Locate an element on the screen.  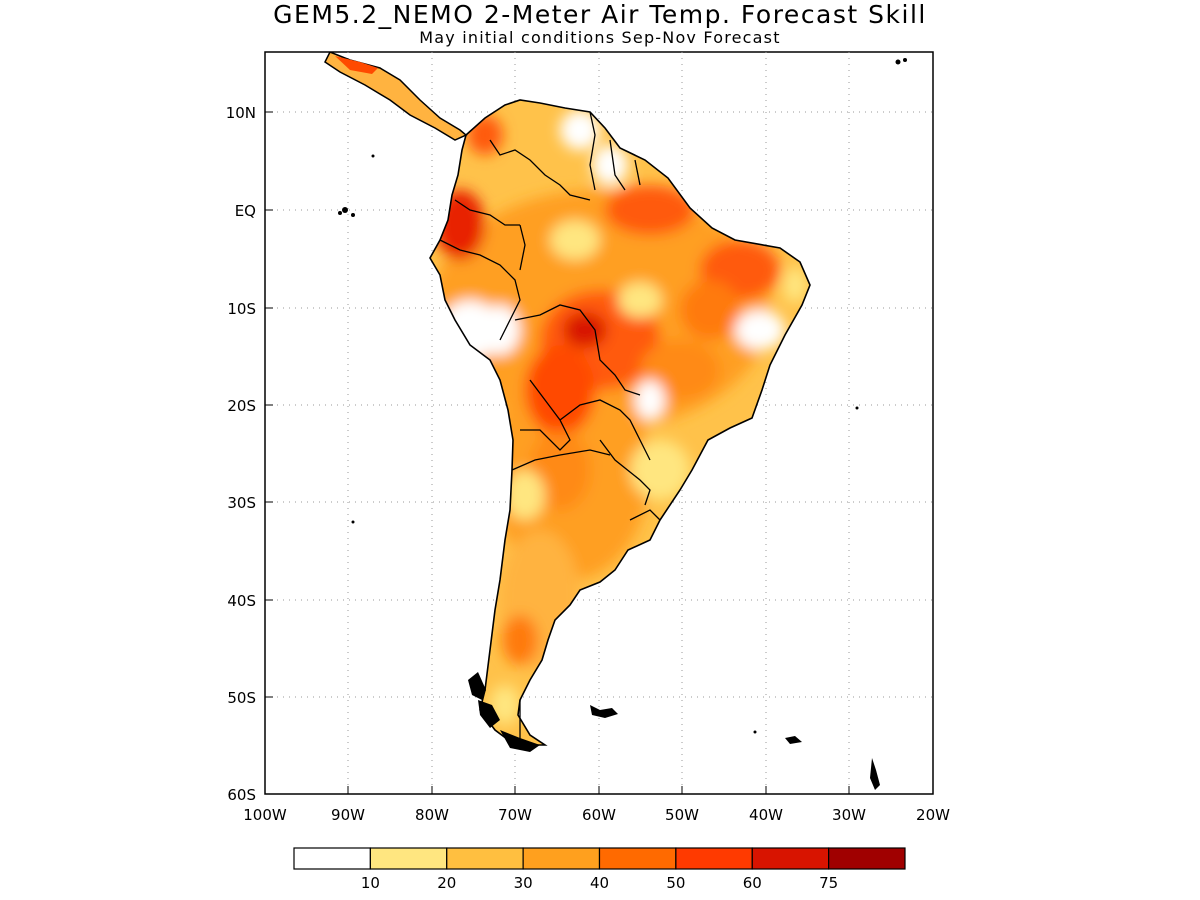
central-america is located at coordinates (396, 96).